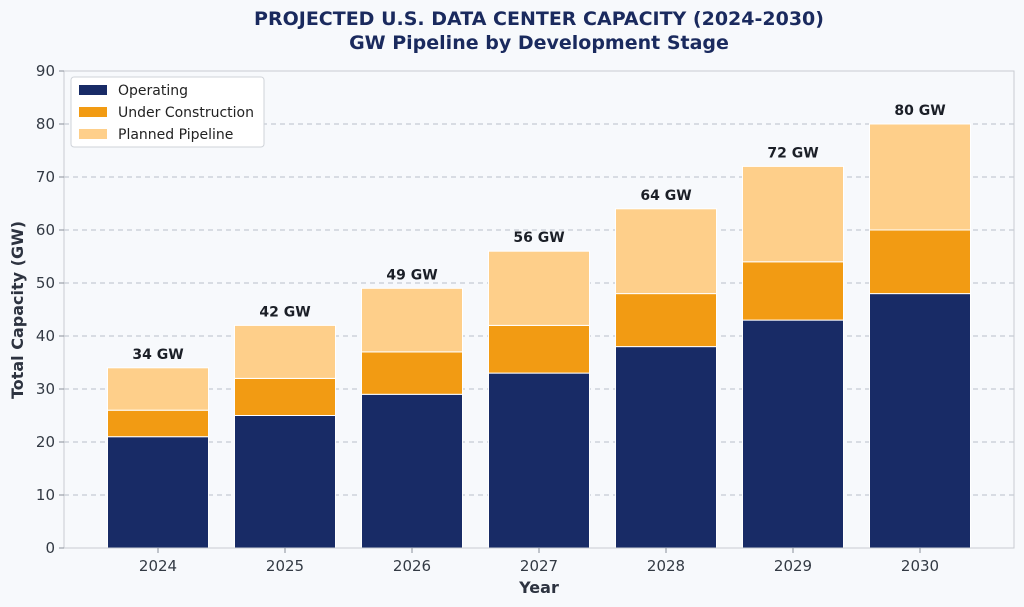 The image size is (1024, 607). Describe the element at coordinates (285, 482) in the screenshot. I see `bar-segment-operating-2025` at that location.